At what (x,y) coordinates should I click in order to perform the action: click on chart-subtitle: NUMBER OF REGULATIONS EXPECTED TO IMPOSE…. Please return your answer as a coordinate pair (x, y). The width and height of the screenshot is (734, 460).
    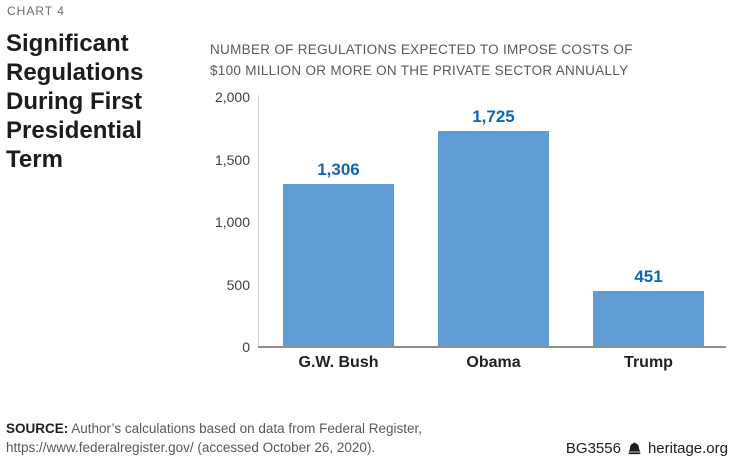
    Looking at the image, I should click on (421, 60).